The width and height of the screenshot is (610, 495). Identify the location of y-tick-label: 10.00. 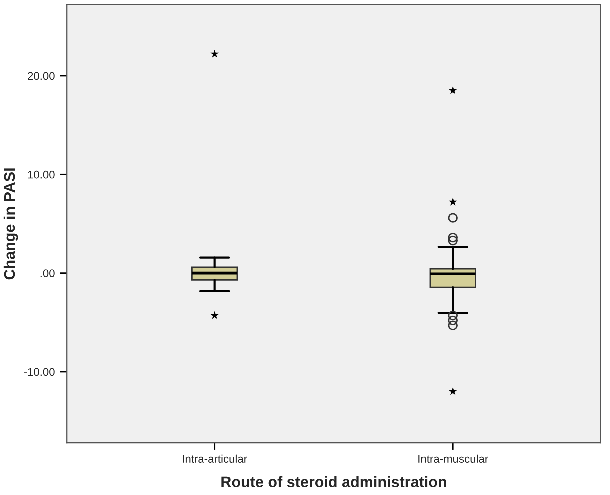
(41, 174).